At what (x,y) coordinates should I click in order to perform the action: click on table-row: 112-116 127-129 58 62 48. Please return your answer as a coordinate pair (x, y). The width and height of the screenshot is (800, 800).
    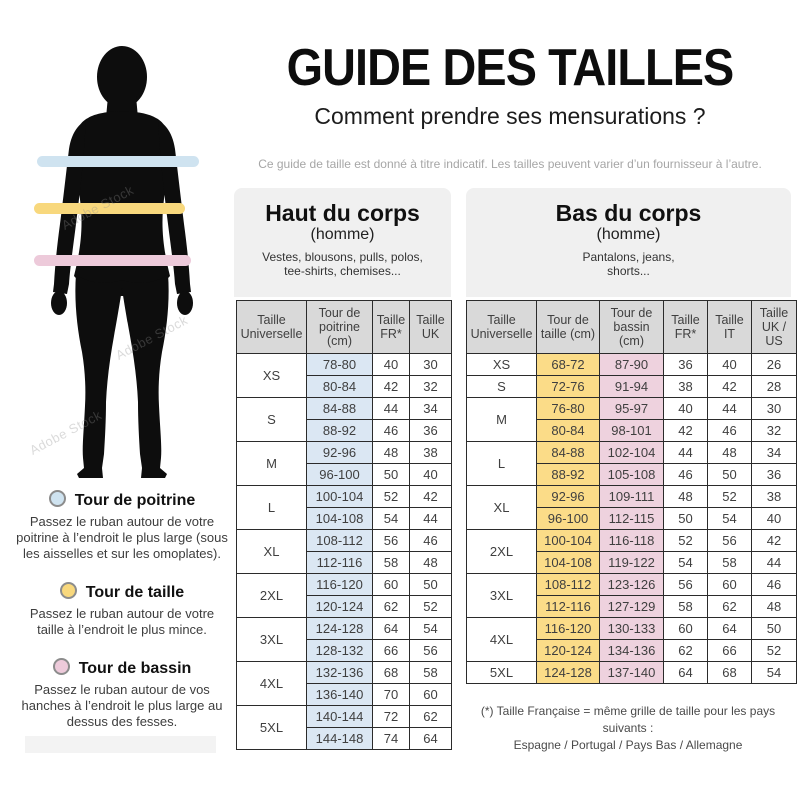
    Looking at the image, I should click on (632, 606).